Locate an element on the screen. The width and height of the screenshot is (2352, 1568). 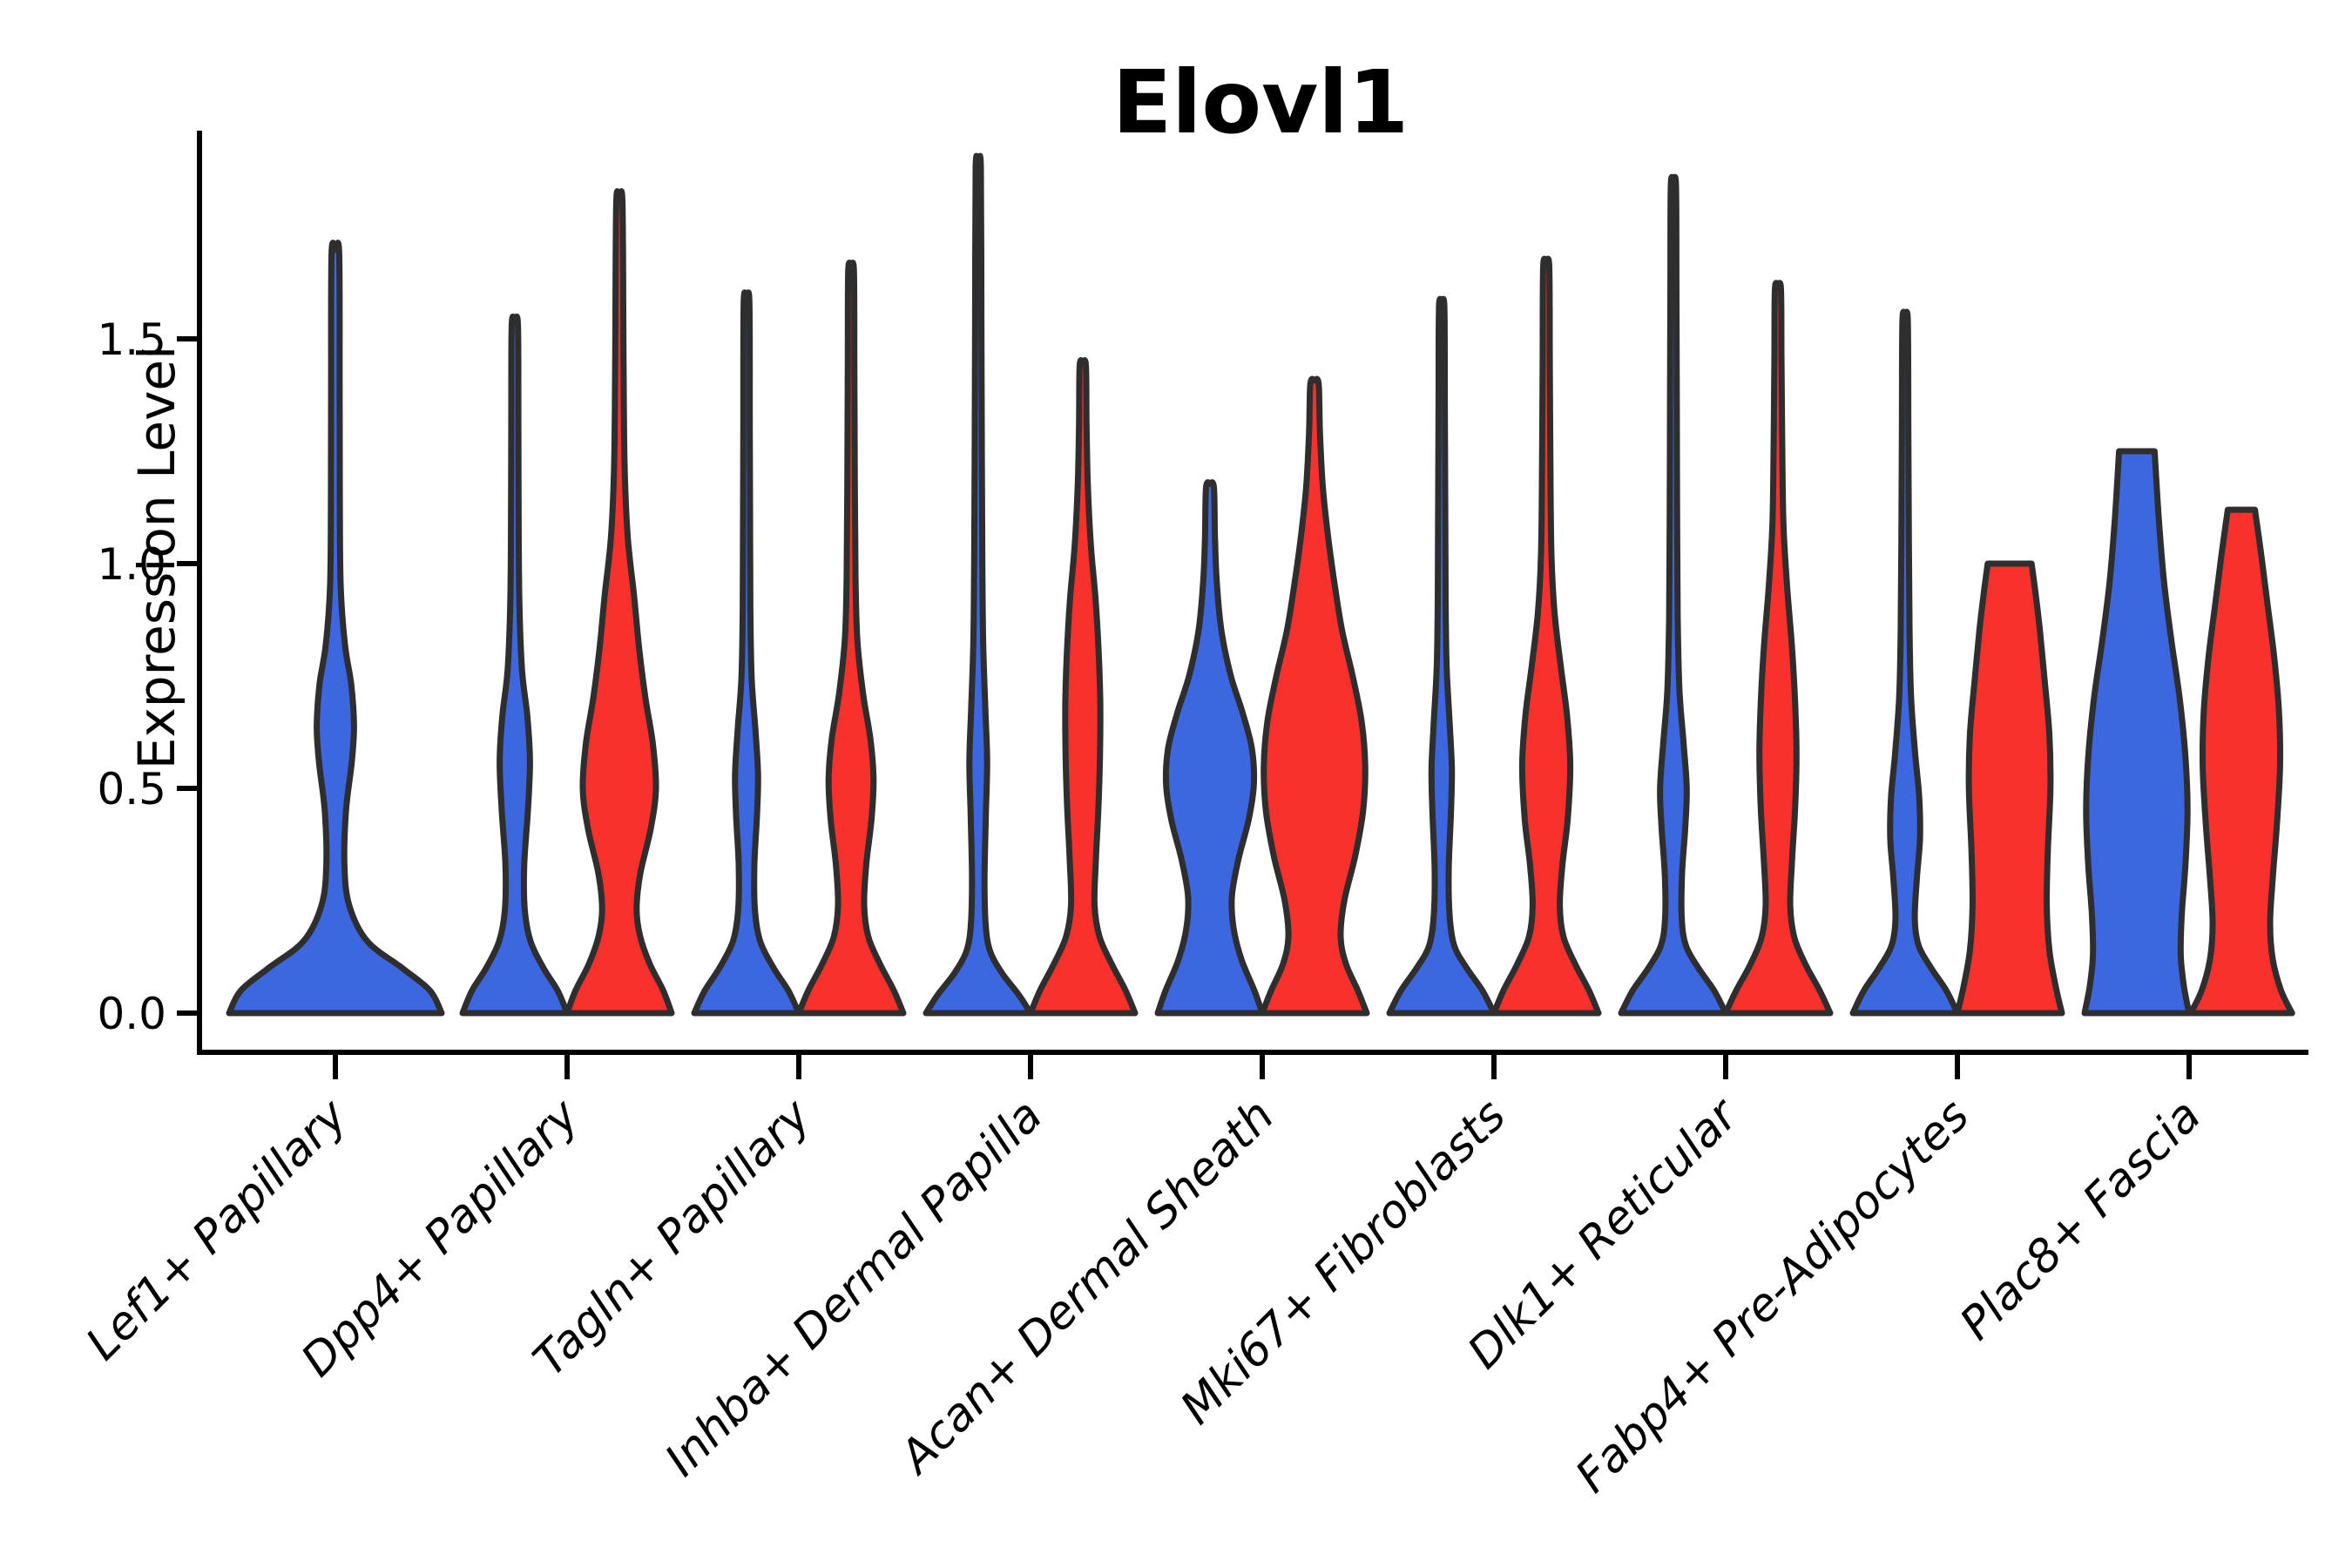
chart-title: Elovl1 is located at coordinates (1260, 102).